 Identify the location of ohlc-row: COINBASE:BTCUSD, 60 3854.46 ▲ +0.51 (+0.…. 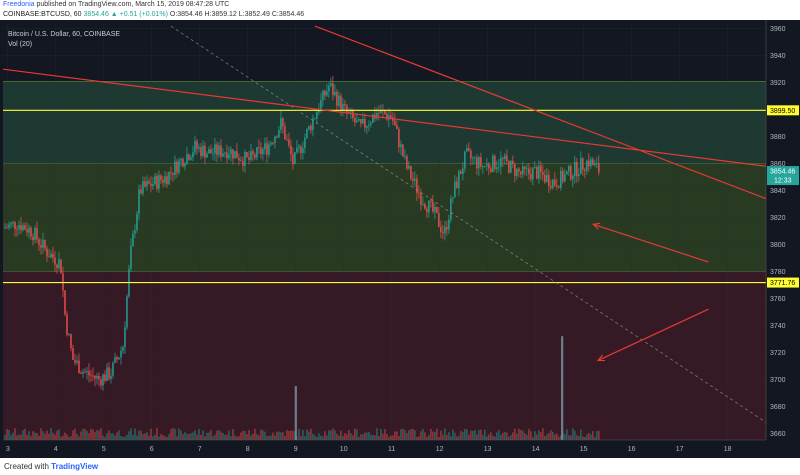
(400, 15).